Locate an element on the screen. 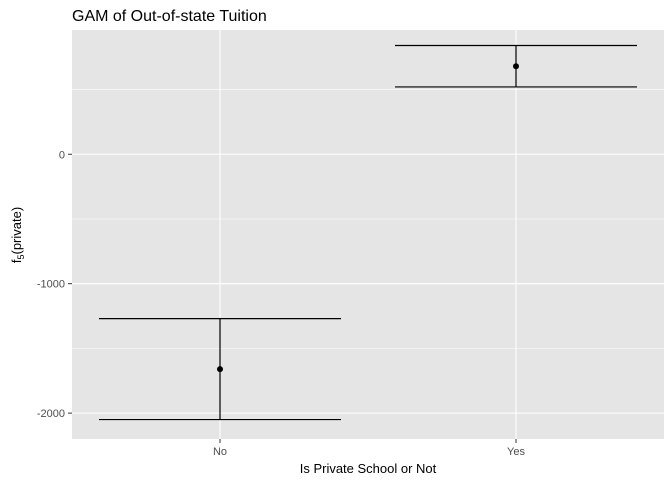  y-tick-label: -1000 is located at coordinates (51, 285).